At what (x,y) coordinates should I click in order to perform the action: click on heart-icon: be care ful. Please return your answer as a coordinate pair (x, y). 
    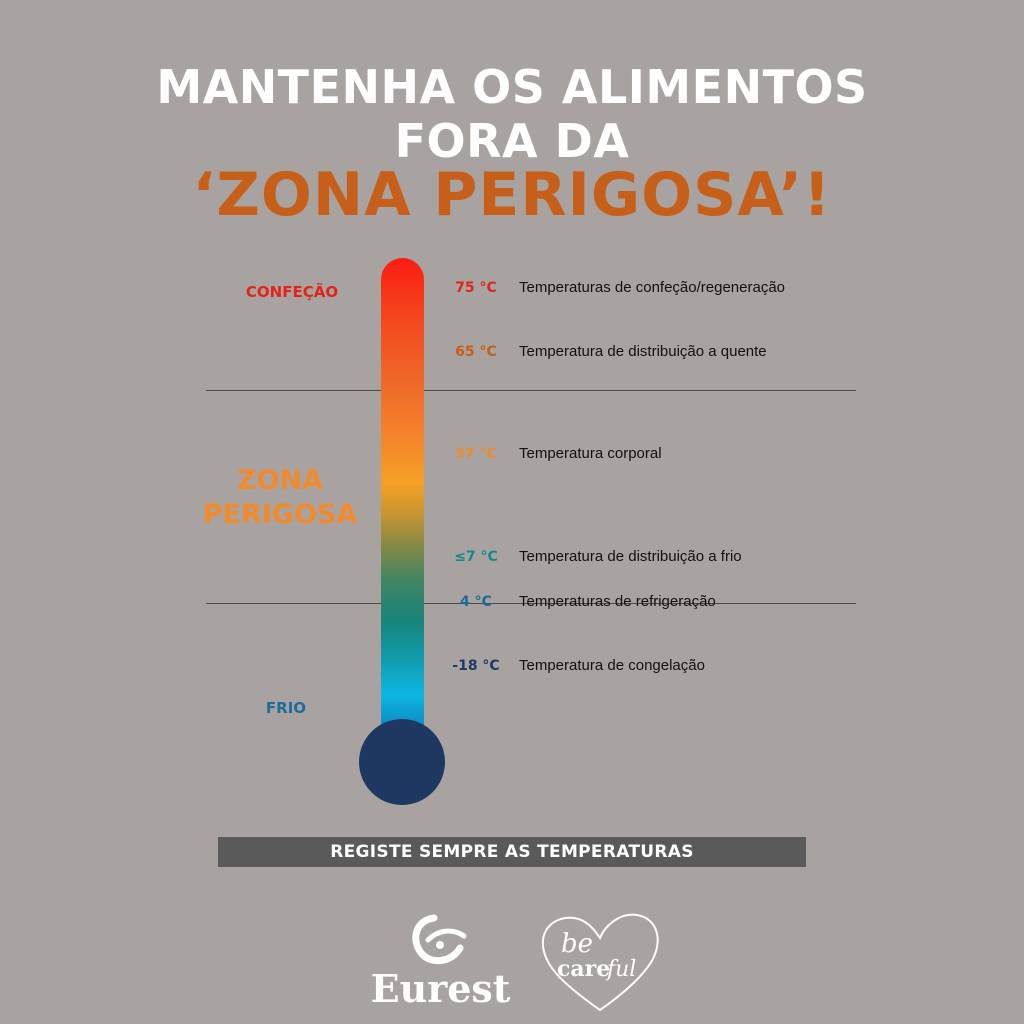
    Looking at the image, I should click on (600, 962).